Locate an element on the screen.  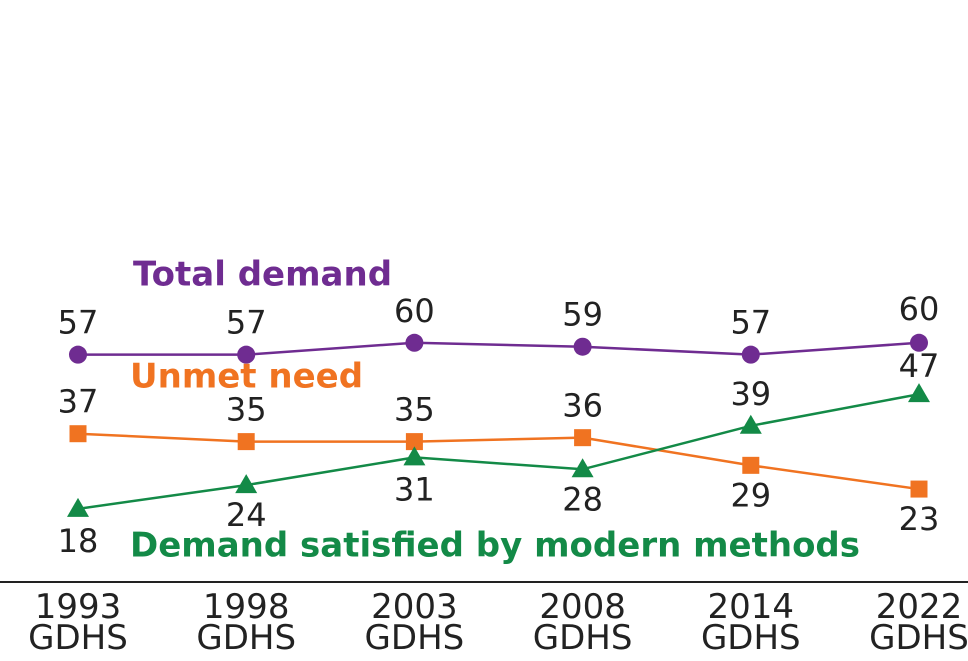
value-label: 47 is located at coordinates (919, 366).